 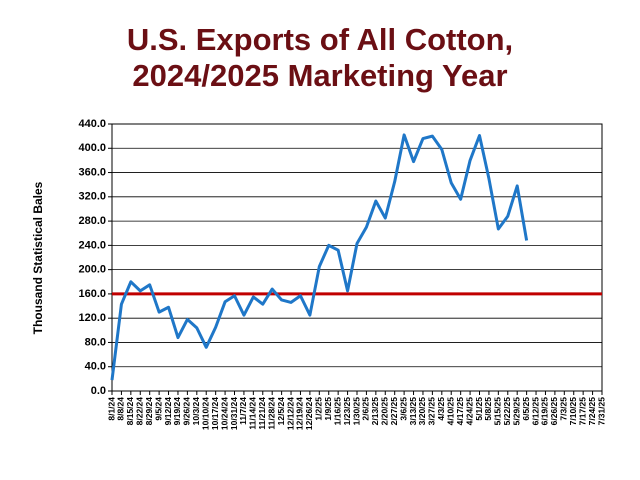 I want to click on x-tick-label: 3/27/25, so click(x=432, y=411).